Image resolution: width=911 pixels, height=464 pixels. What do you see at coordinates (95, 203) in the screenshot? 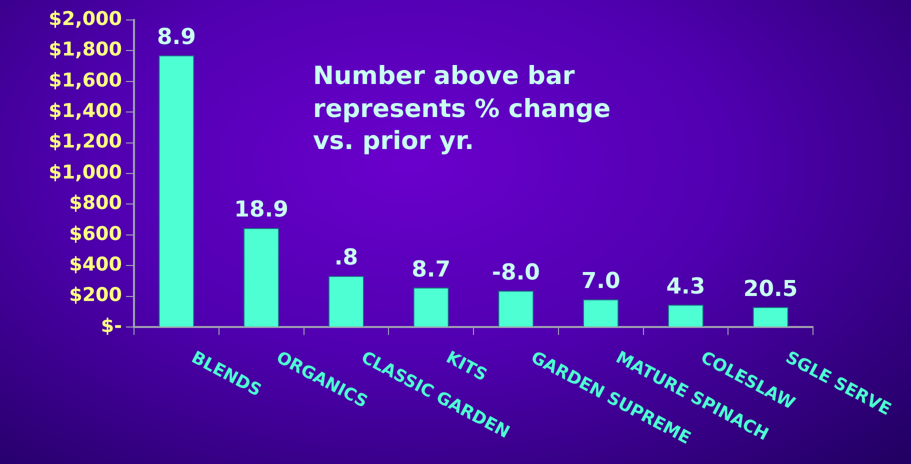
I see `y-tick-label: $800` at bounding box center [95, 203].